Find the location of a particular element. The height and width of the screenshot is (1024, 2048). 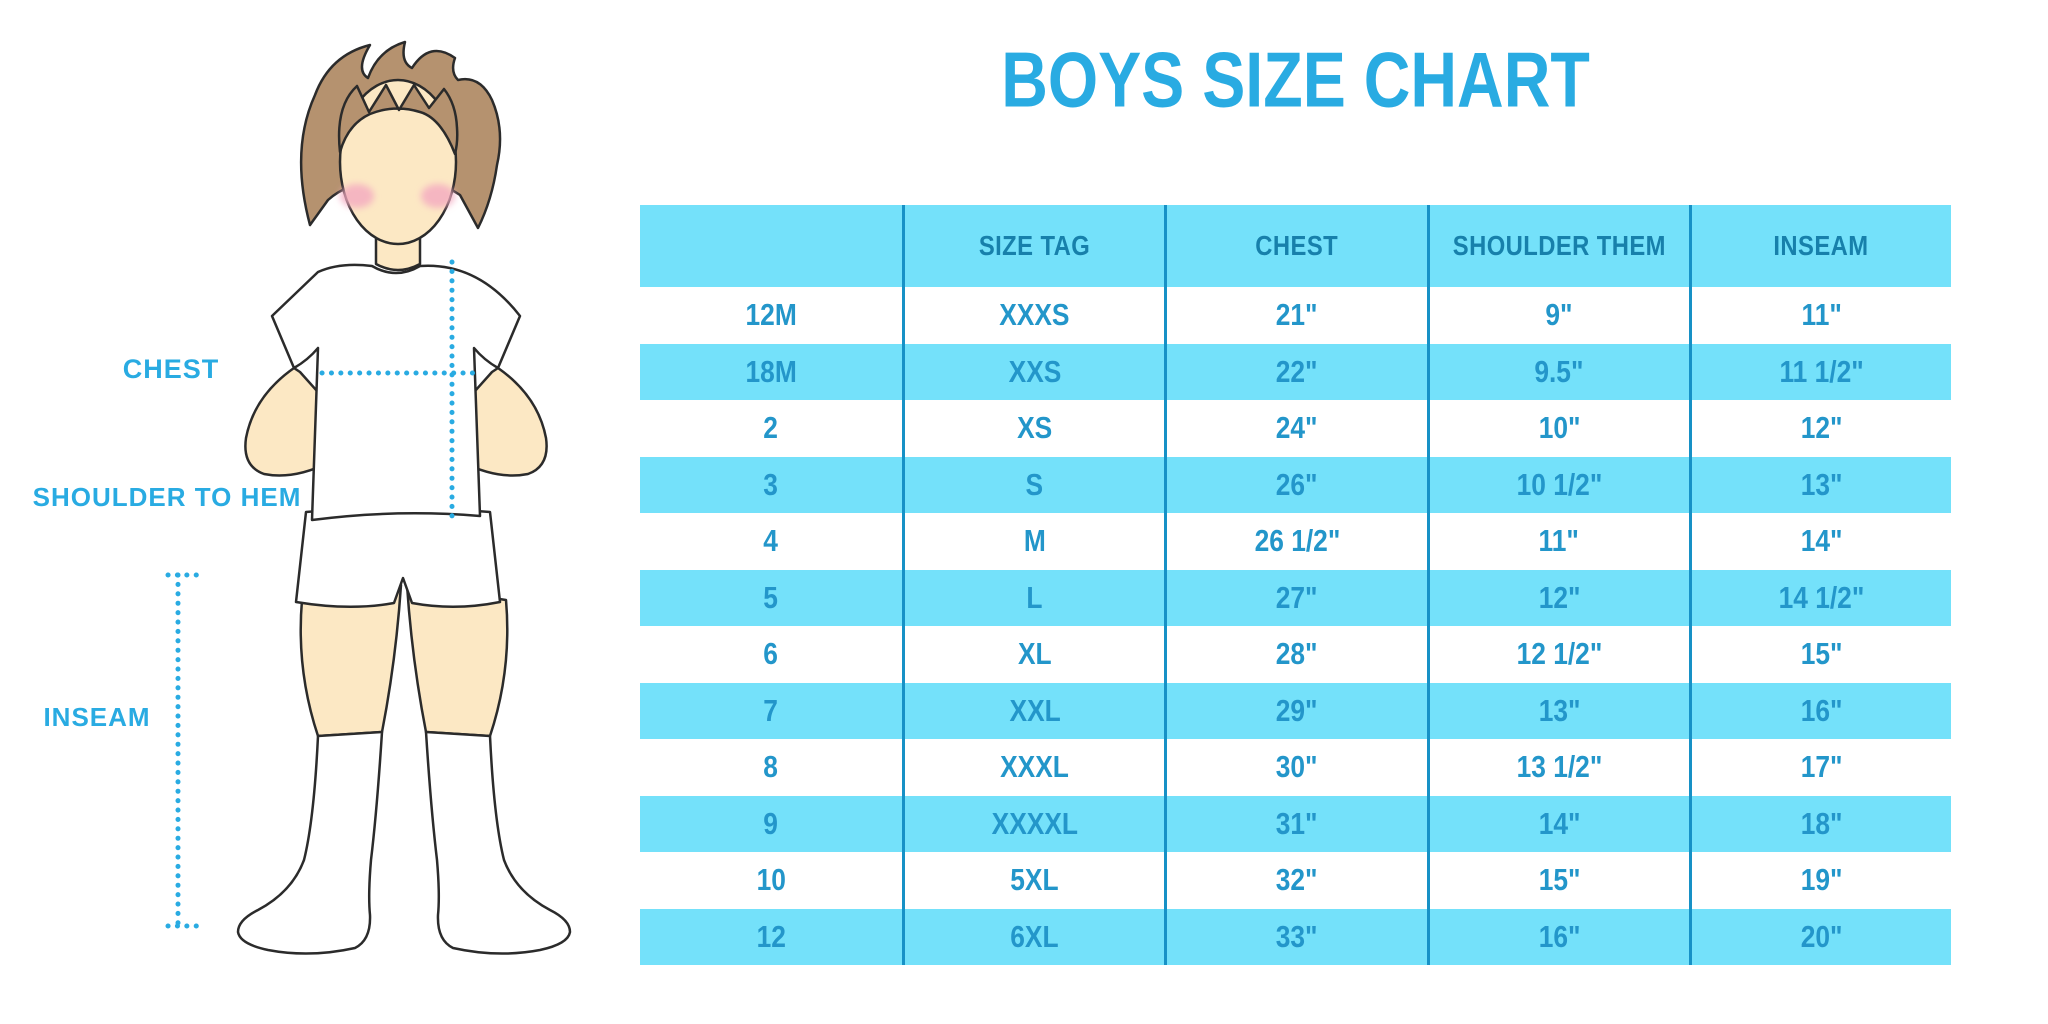

table-row: 4 M 26 1/2" 11" 14" is located at coordinates (1295, 541).